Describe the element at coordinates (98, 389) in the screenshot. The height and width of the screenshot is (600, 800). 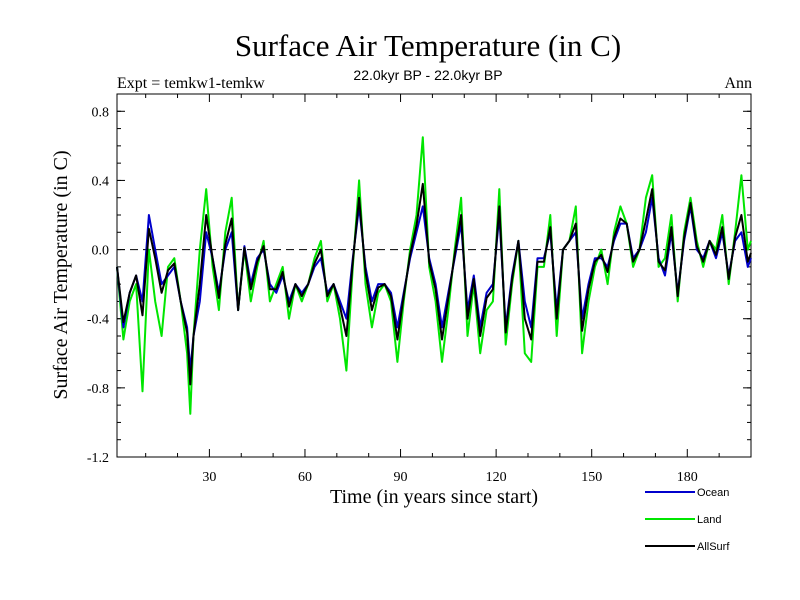
I see `y-tick-label: -0.8` at that location.